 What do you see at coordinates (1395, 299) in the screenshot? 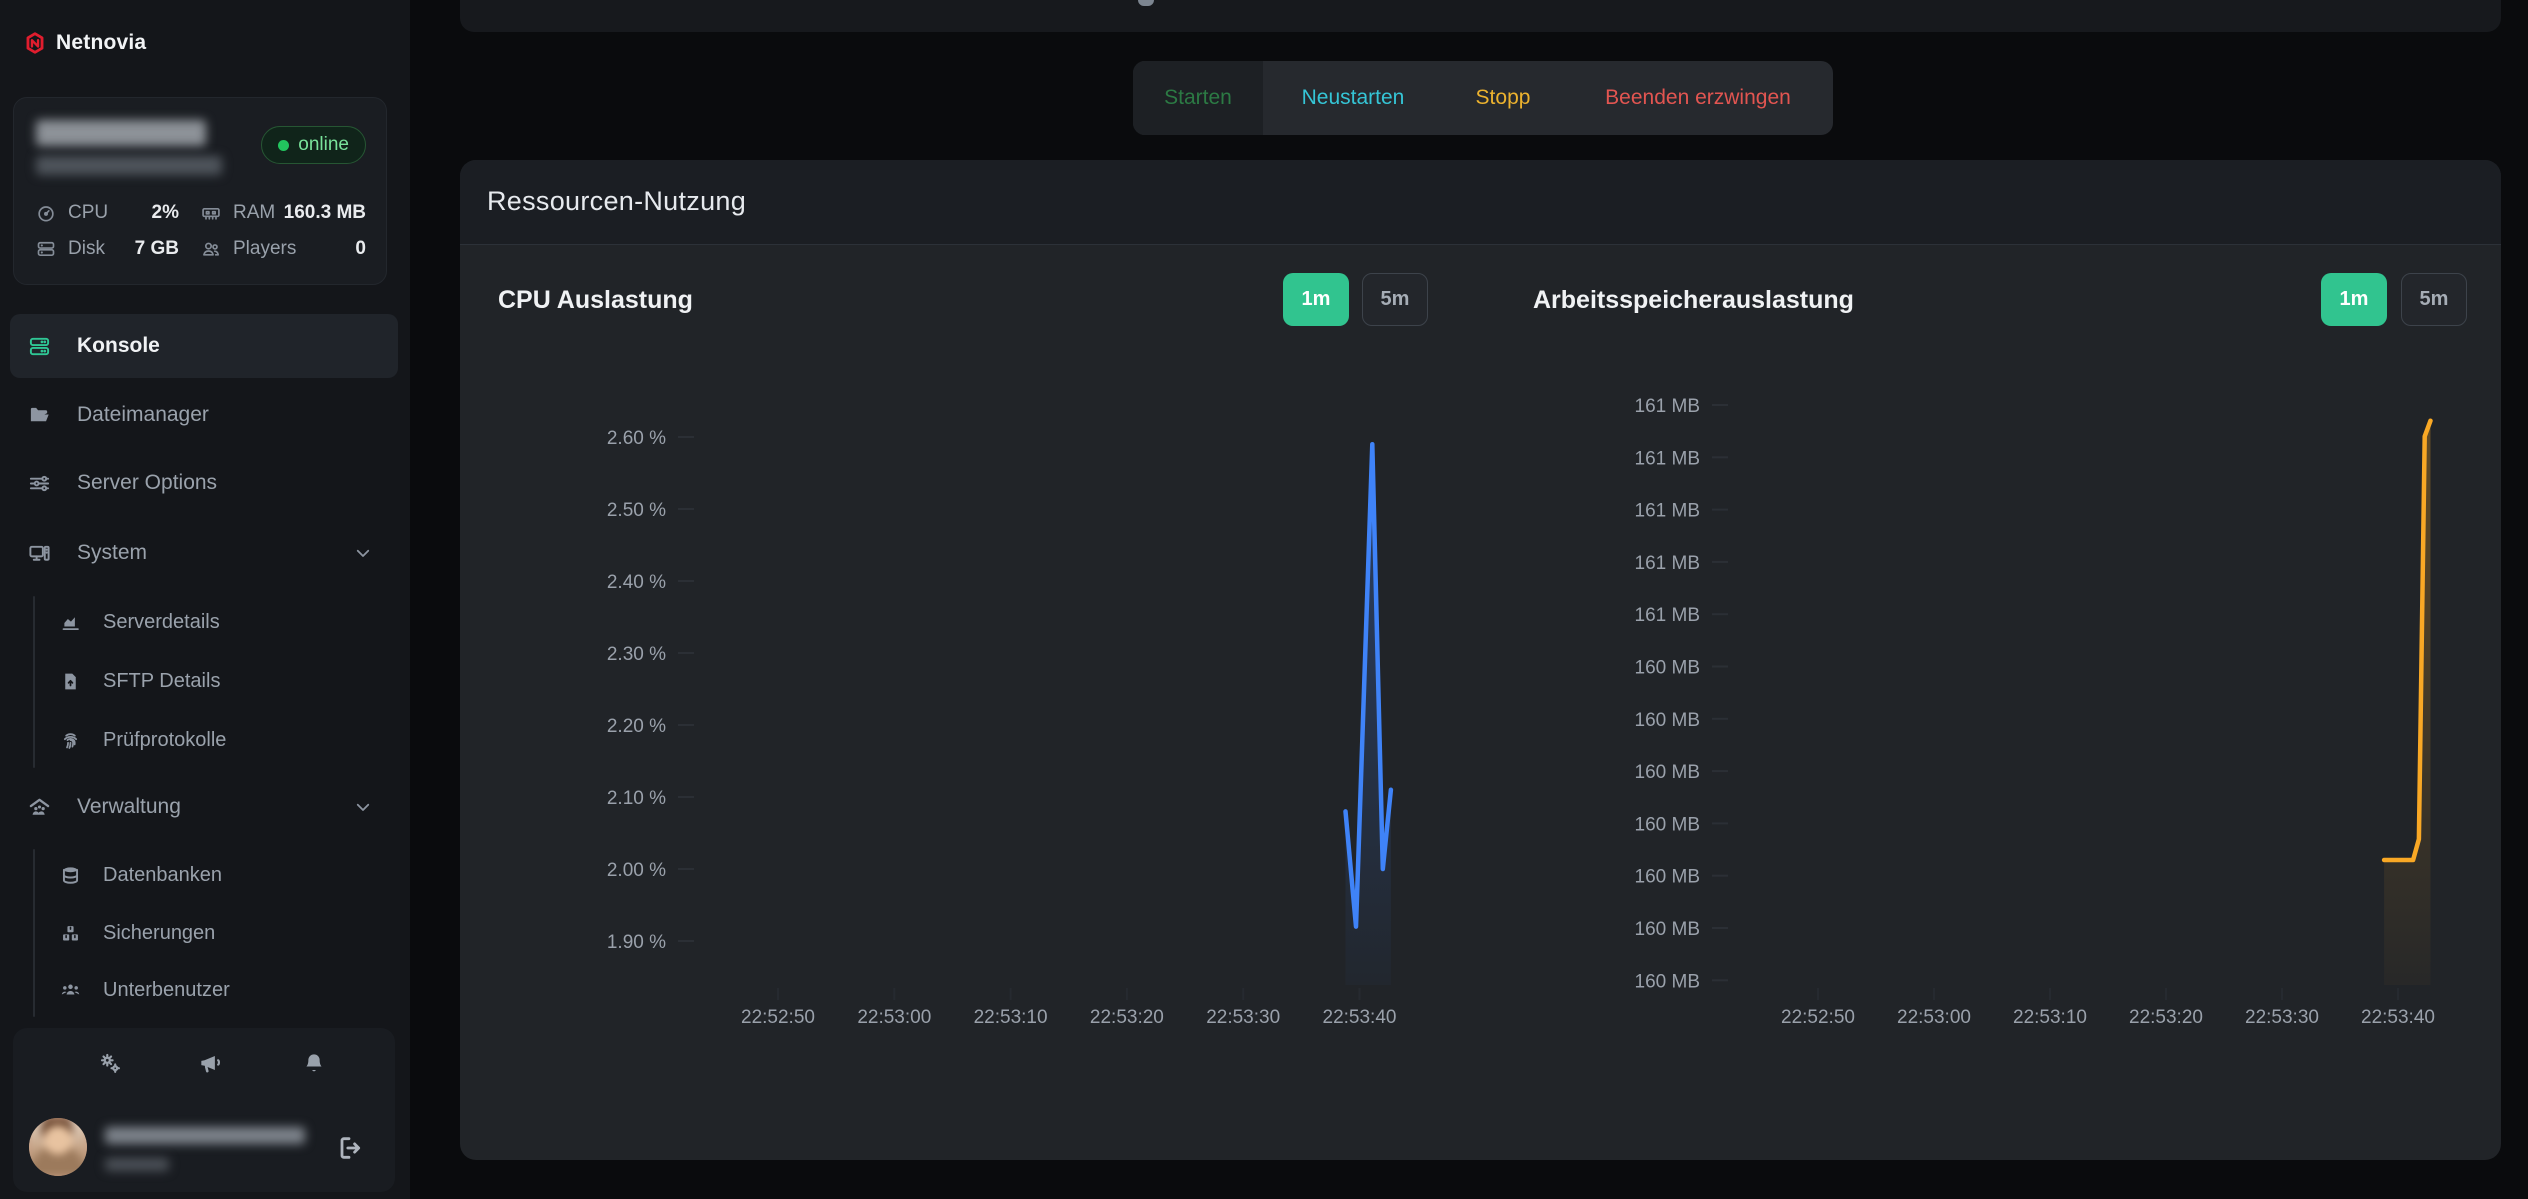
I see `cpu-toggle-5m: 5m` at bounding box center [1395, 299].